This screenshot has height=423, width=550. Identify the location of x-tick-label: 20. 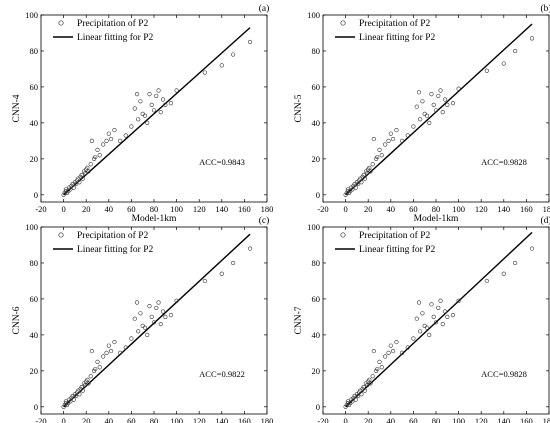
(368, 419).